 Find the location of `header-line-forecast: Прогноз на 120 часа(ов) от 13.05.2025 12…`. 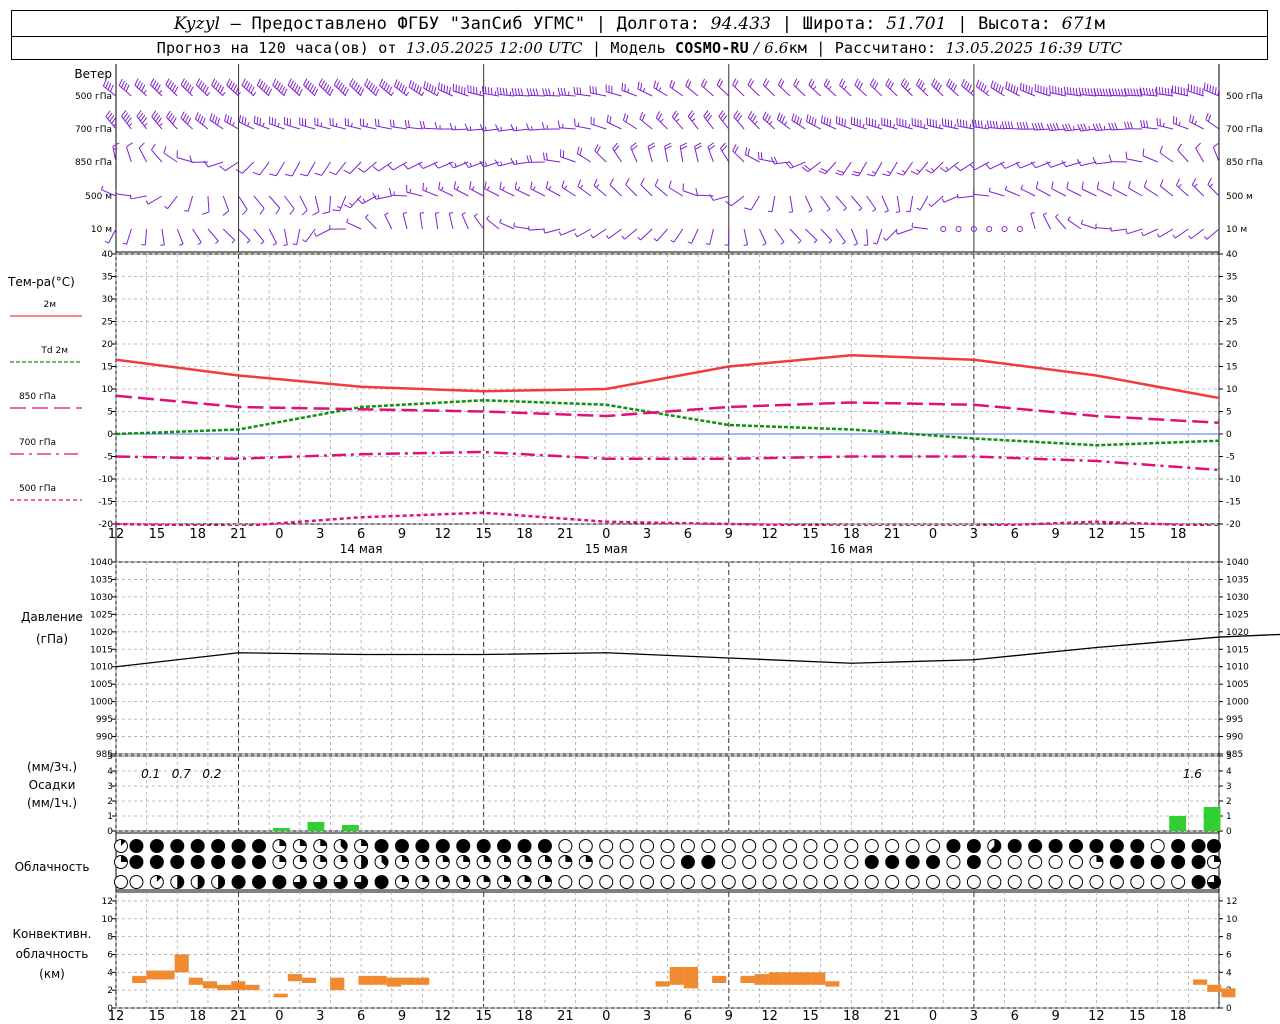

header-line-forecast: Прогноз на 120 часа(ов) от 13.05.2025 12… is located at coordinates (639, 48).